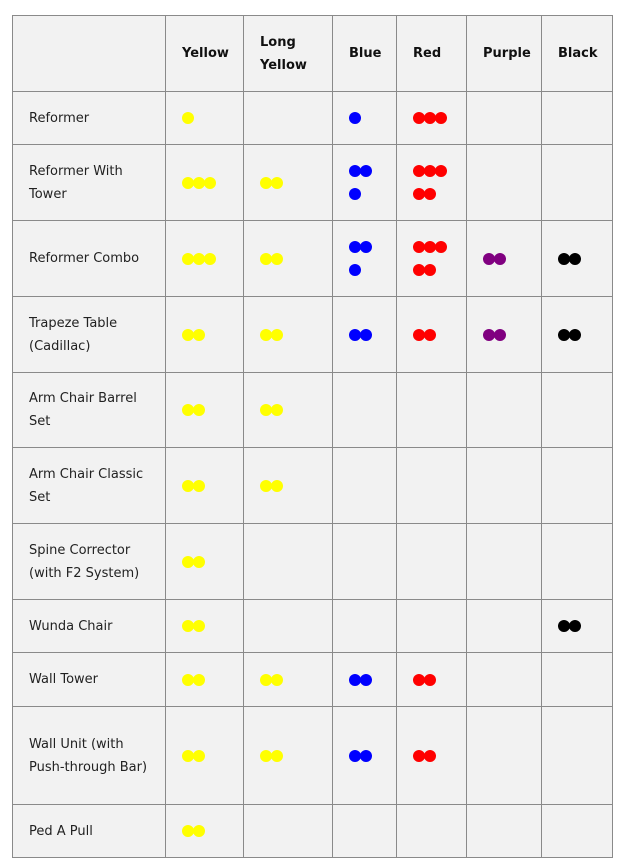 Image resolution: width=624 pixels, height=866 pixels. I want to click on table-row: Reformer, so click(312, 118).